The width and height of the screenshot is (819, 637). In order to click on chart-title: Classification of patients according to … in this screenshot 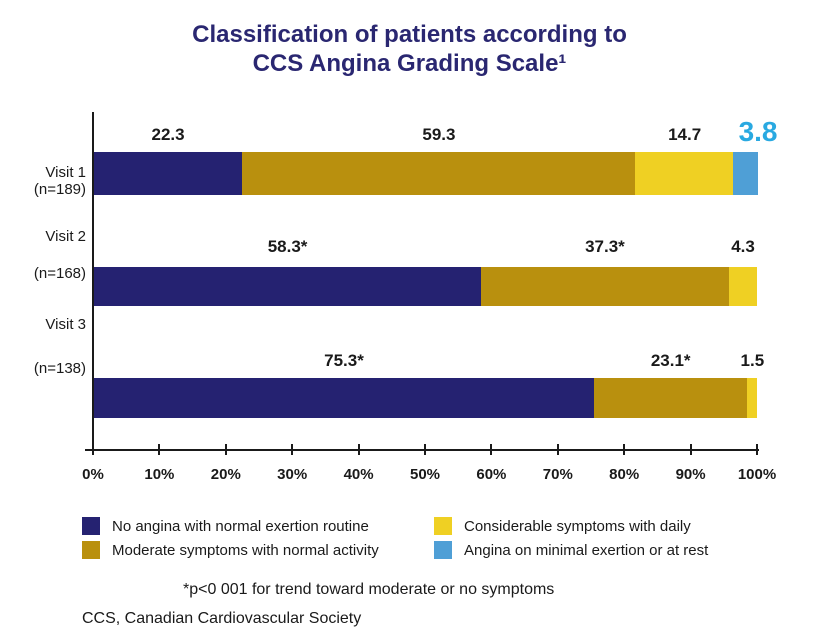, I will do `click(409, 49)`.